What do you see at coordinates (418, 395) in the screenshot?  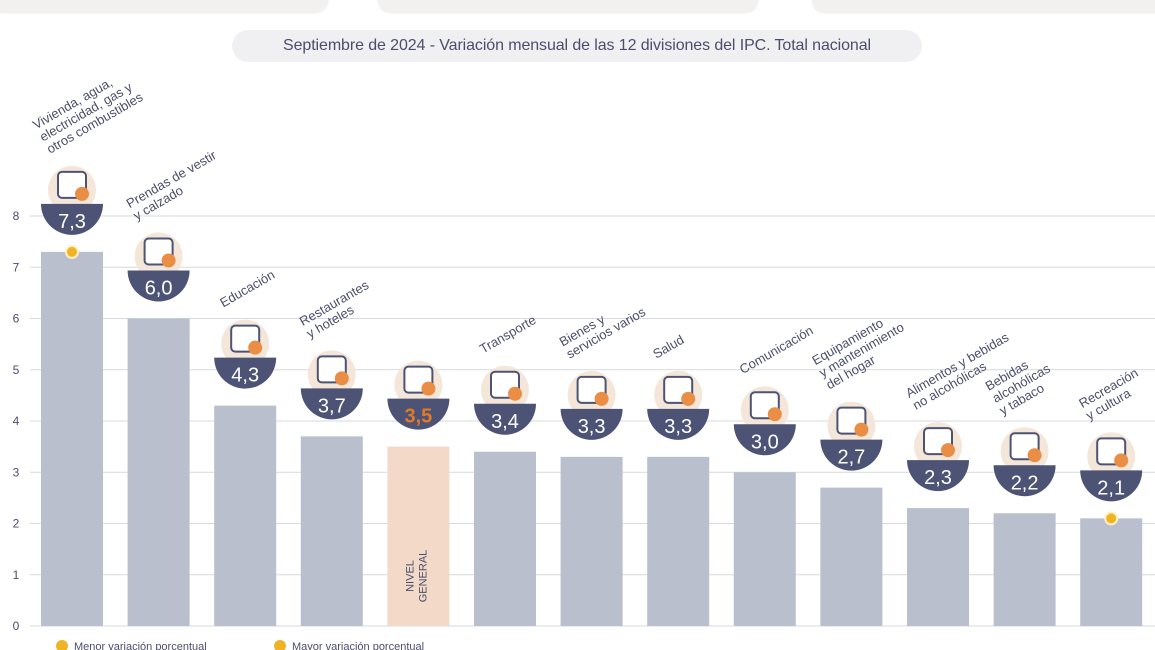 I see `bar-badge: 3,5` at bounding box center [418, 395].